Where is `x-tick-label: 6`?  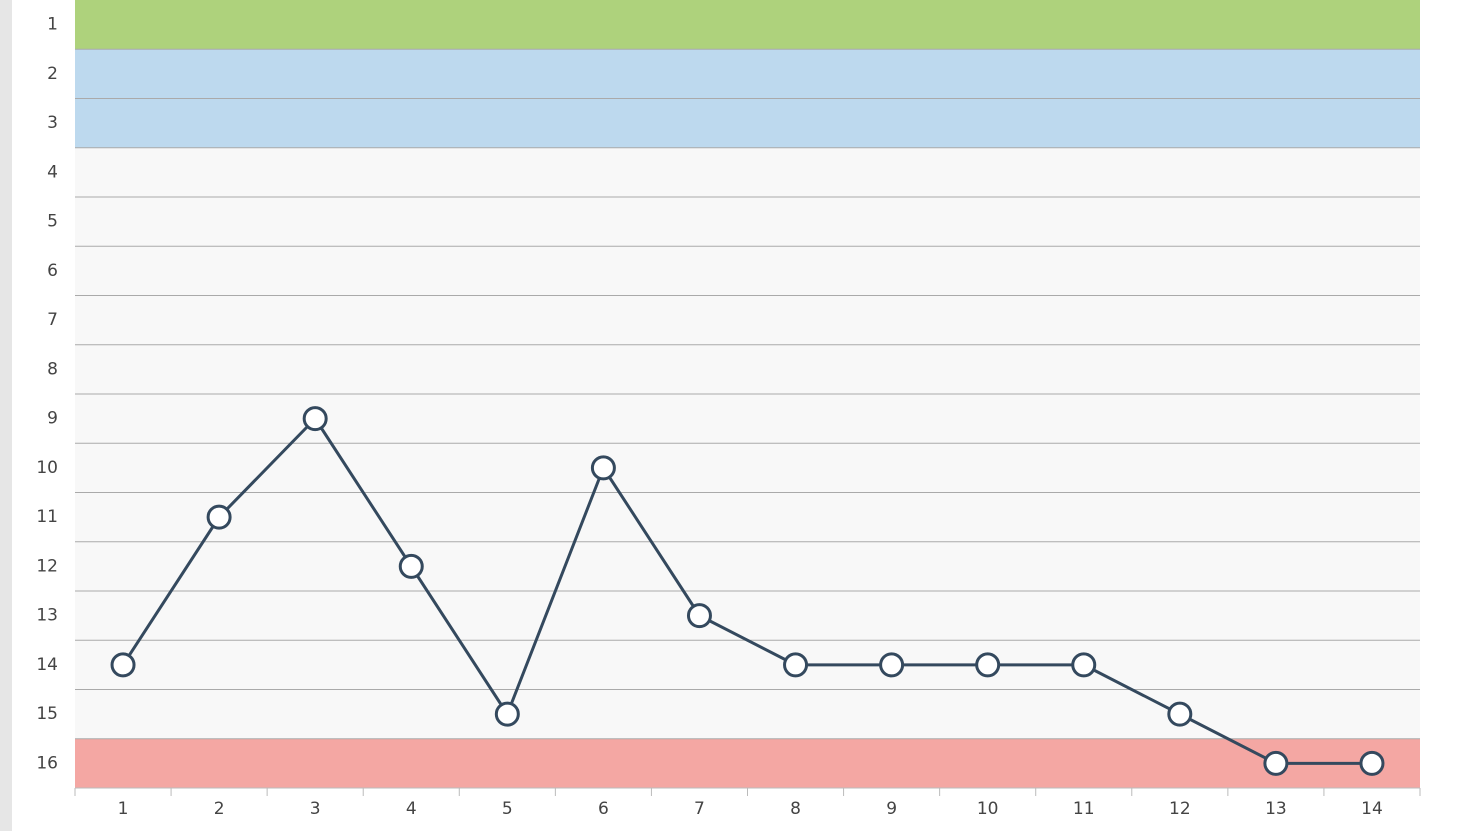 x-tick-label: 6 is located at coordinates (603, 809).